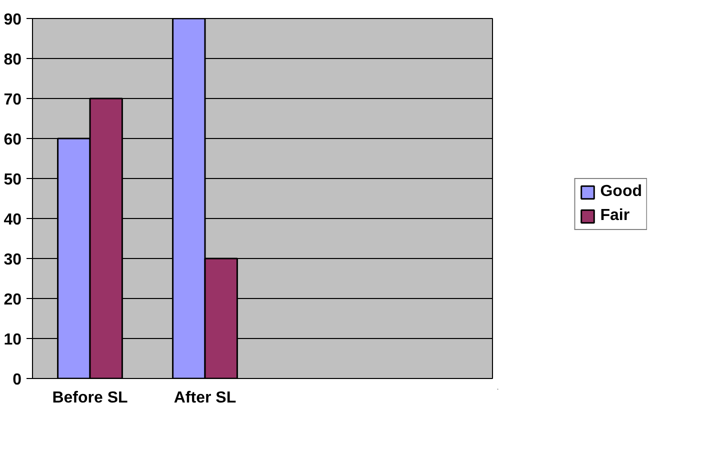 Image resolution: width=719 pixels, height=466 pixels. I want to click on y-tick-label: 40, so click(13, 220).